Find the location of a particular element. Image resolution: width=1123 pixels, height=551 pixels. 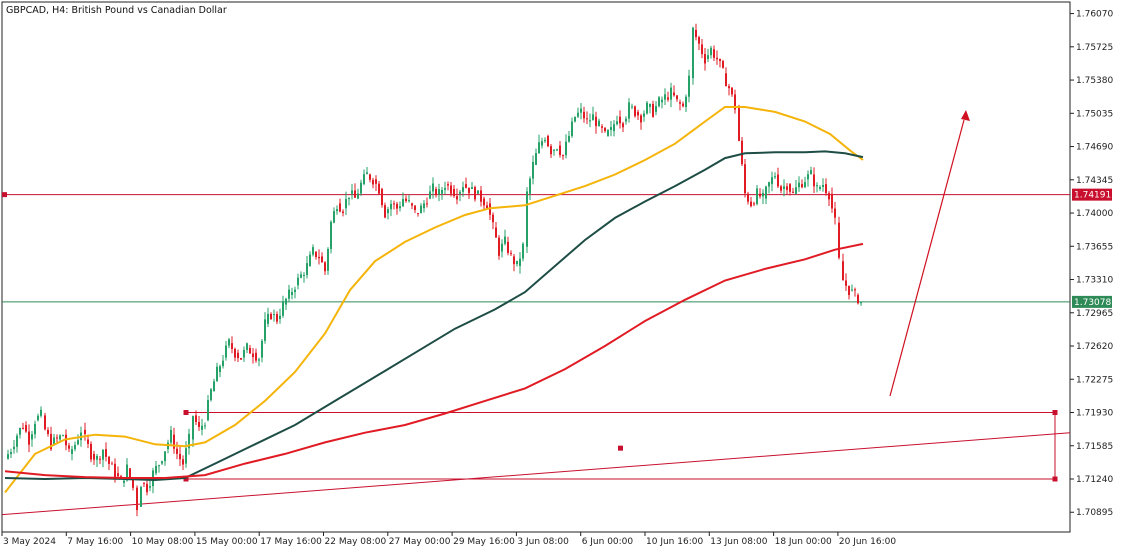

projection-arrow is located at coordinates (929, 253).